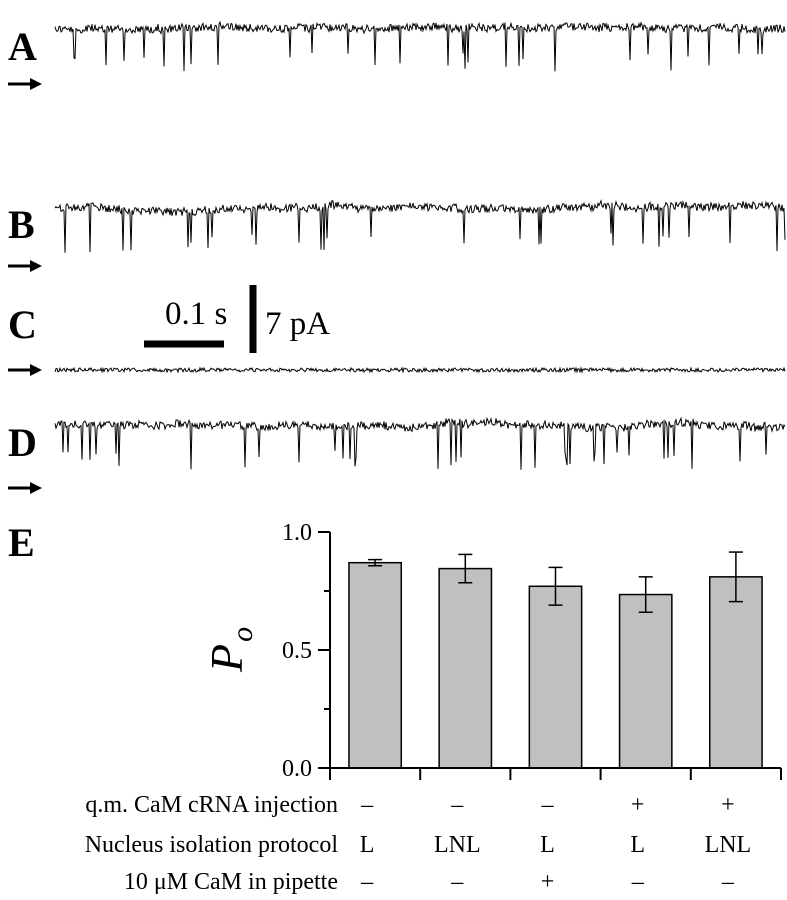 The height and width of the screenshot is (900, 787). I want to click on y-axis: 0.0 0.5 1.0, so click(306, 651).